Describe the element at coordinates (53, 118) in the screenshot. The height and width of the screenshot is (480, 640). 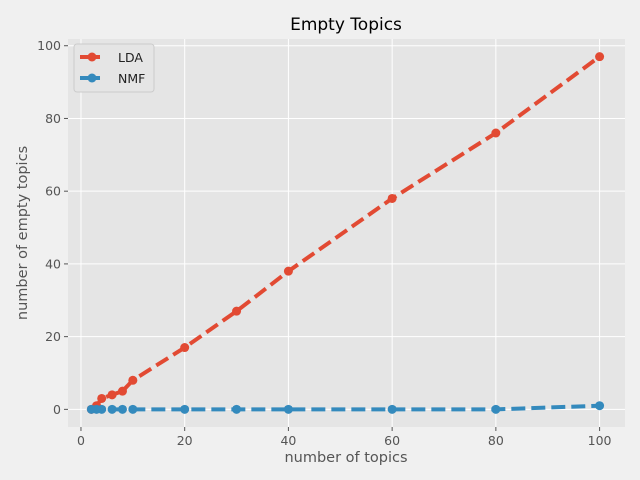
I see `y-tick-label: 80` at that location.